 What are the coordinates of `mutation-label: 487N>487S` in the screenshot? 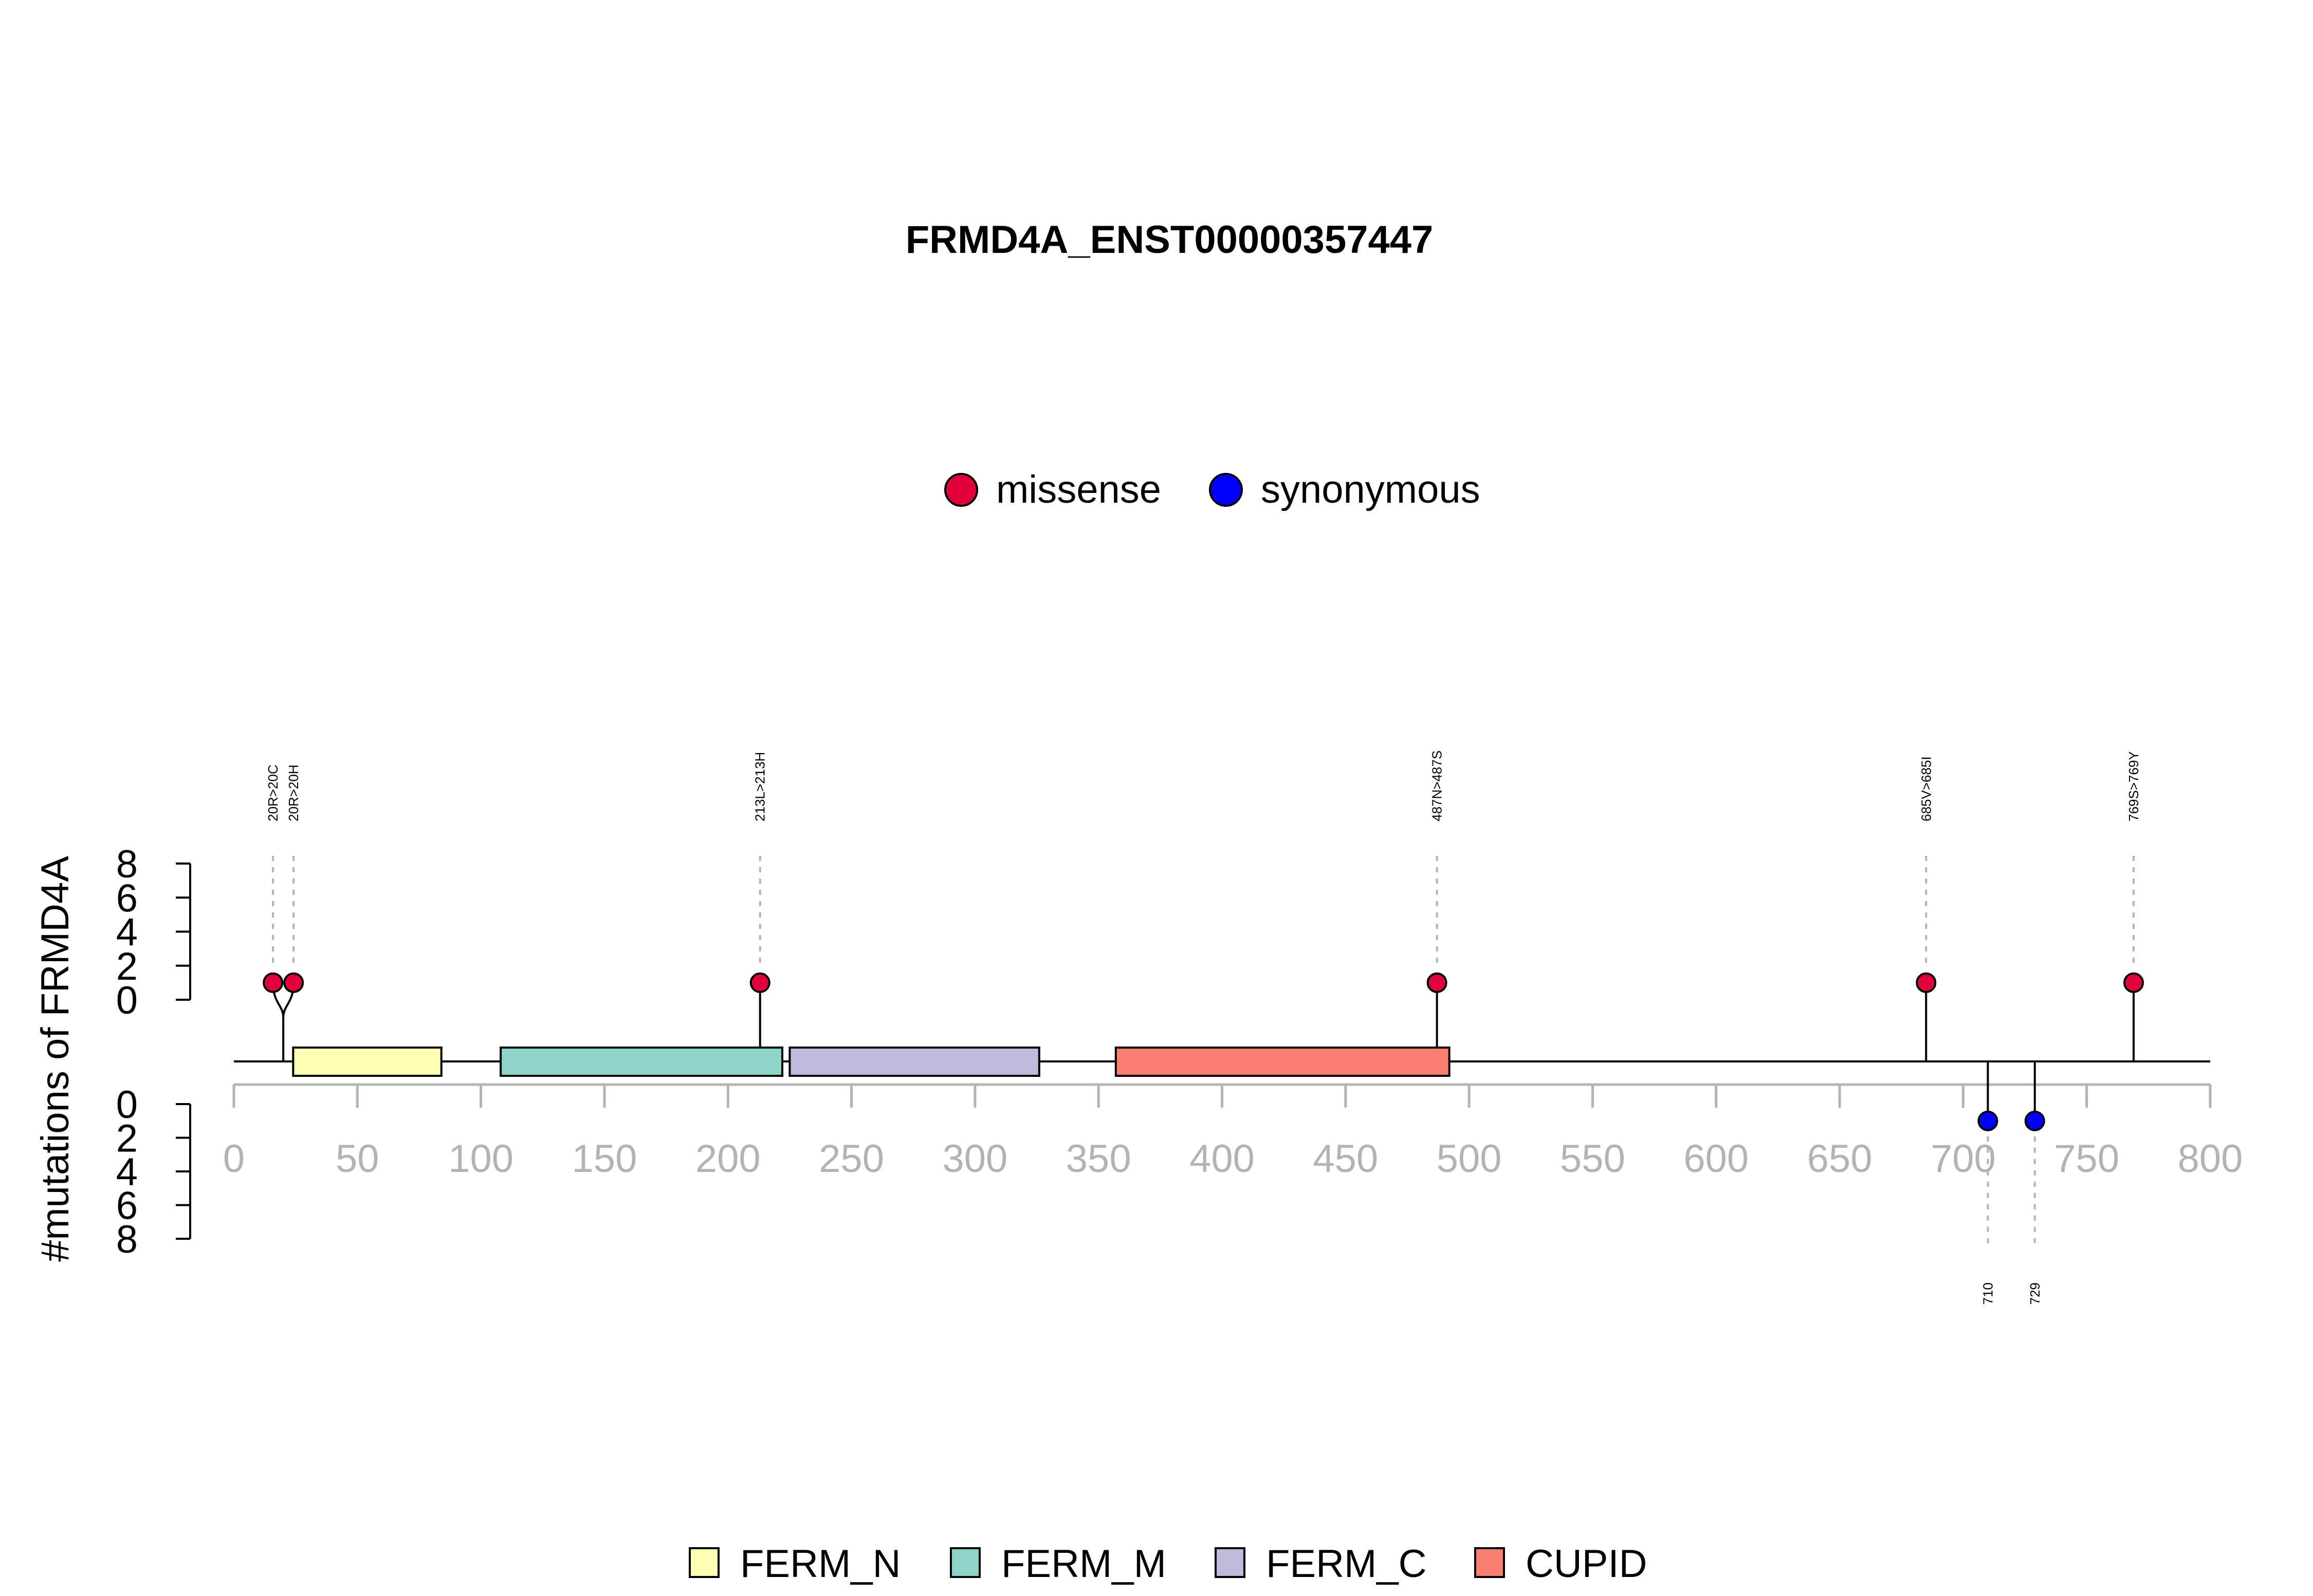 It's located at (1437, 786).